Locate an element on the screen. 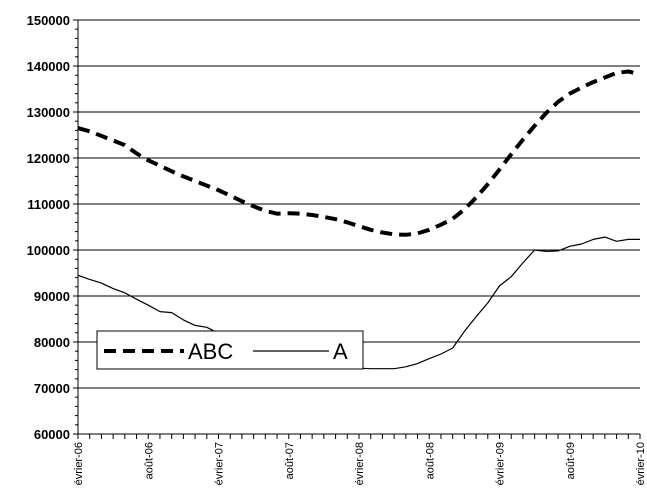 This screenshot has width=647, height=498. x-tick-label: août-08 is located at coordinates (430, 460).